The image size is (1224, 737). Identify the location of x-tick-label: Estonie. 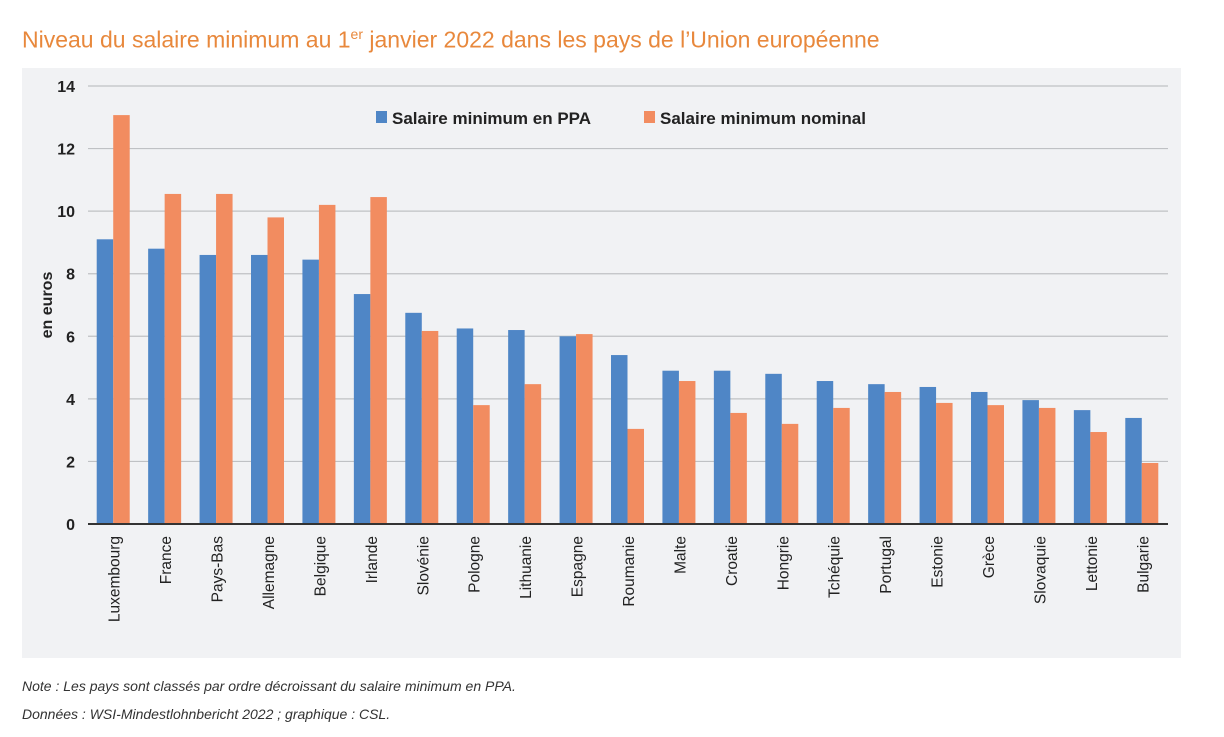
(938, 562).